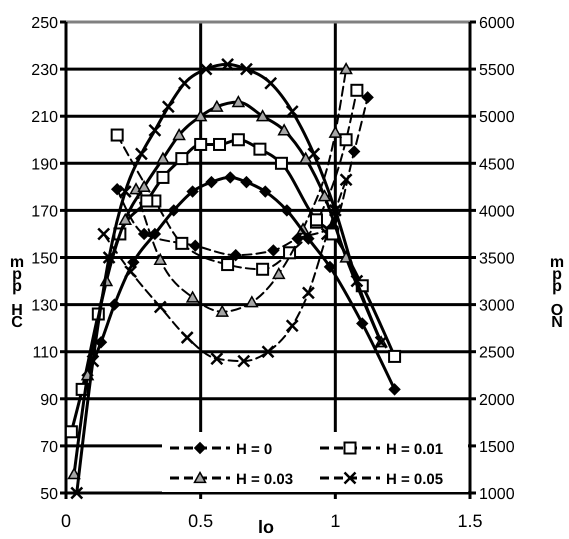 The image size is (569, 539). What do you see at coordinates (201, 521) in the screenshot?
I see `x-tick-label: 0.5` at bounding box center [201, 521].